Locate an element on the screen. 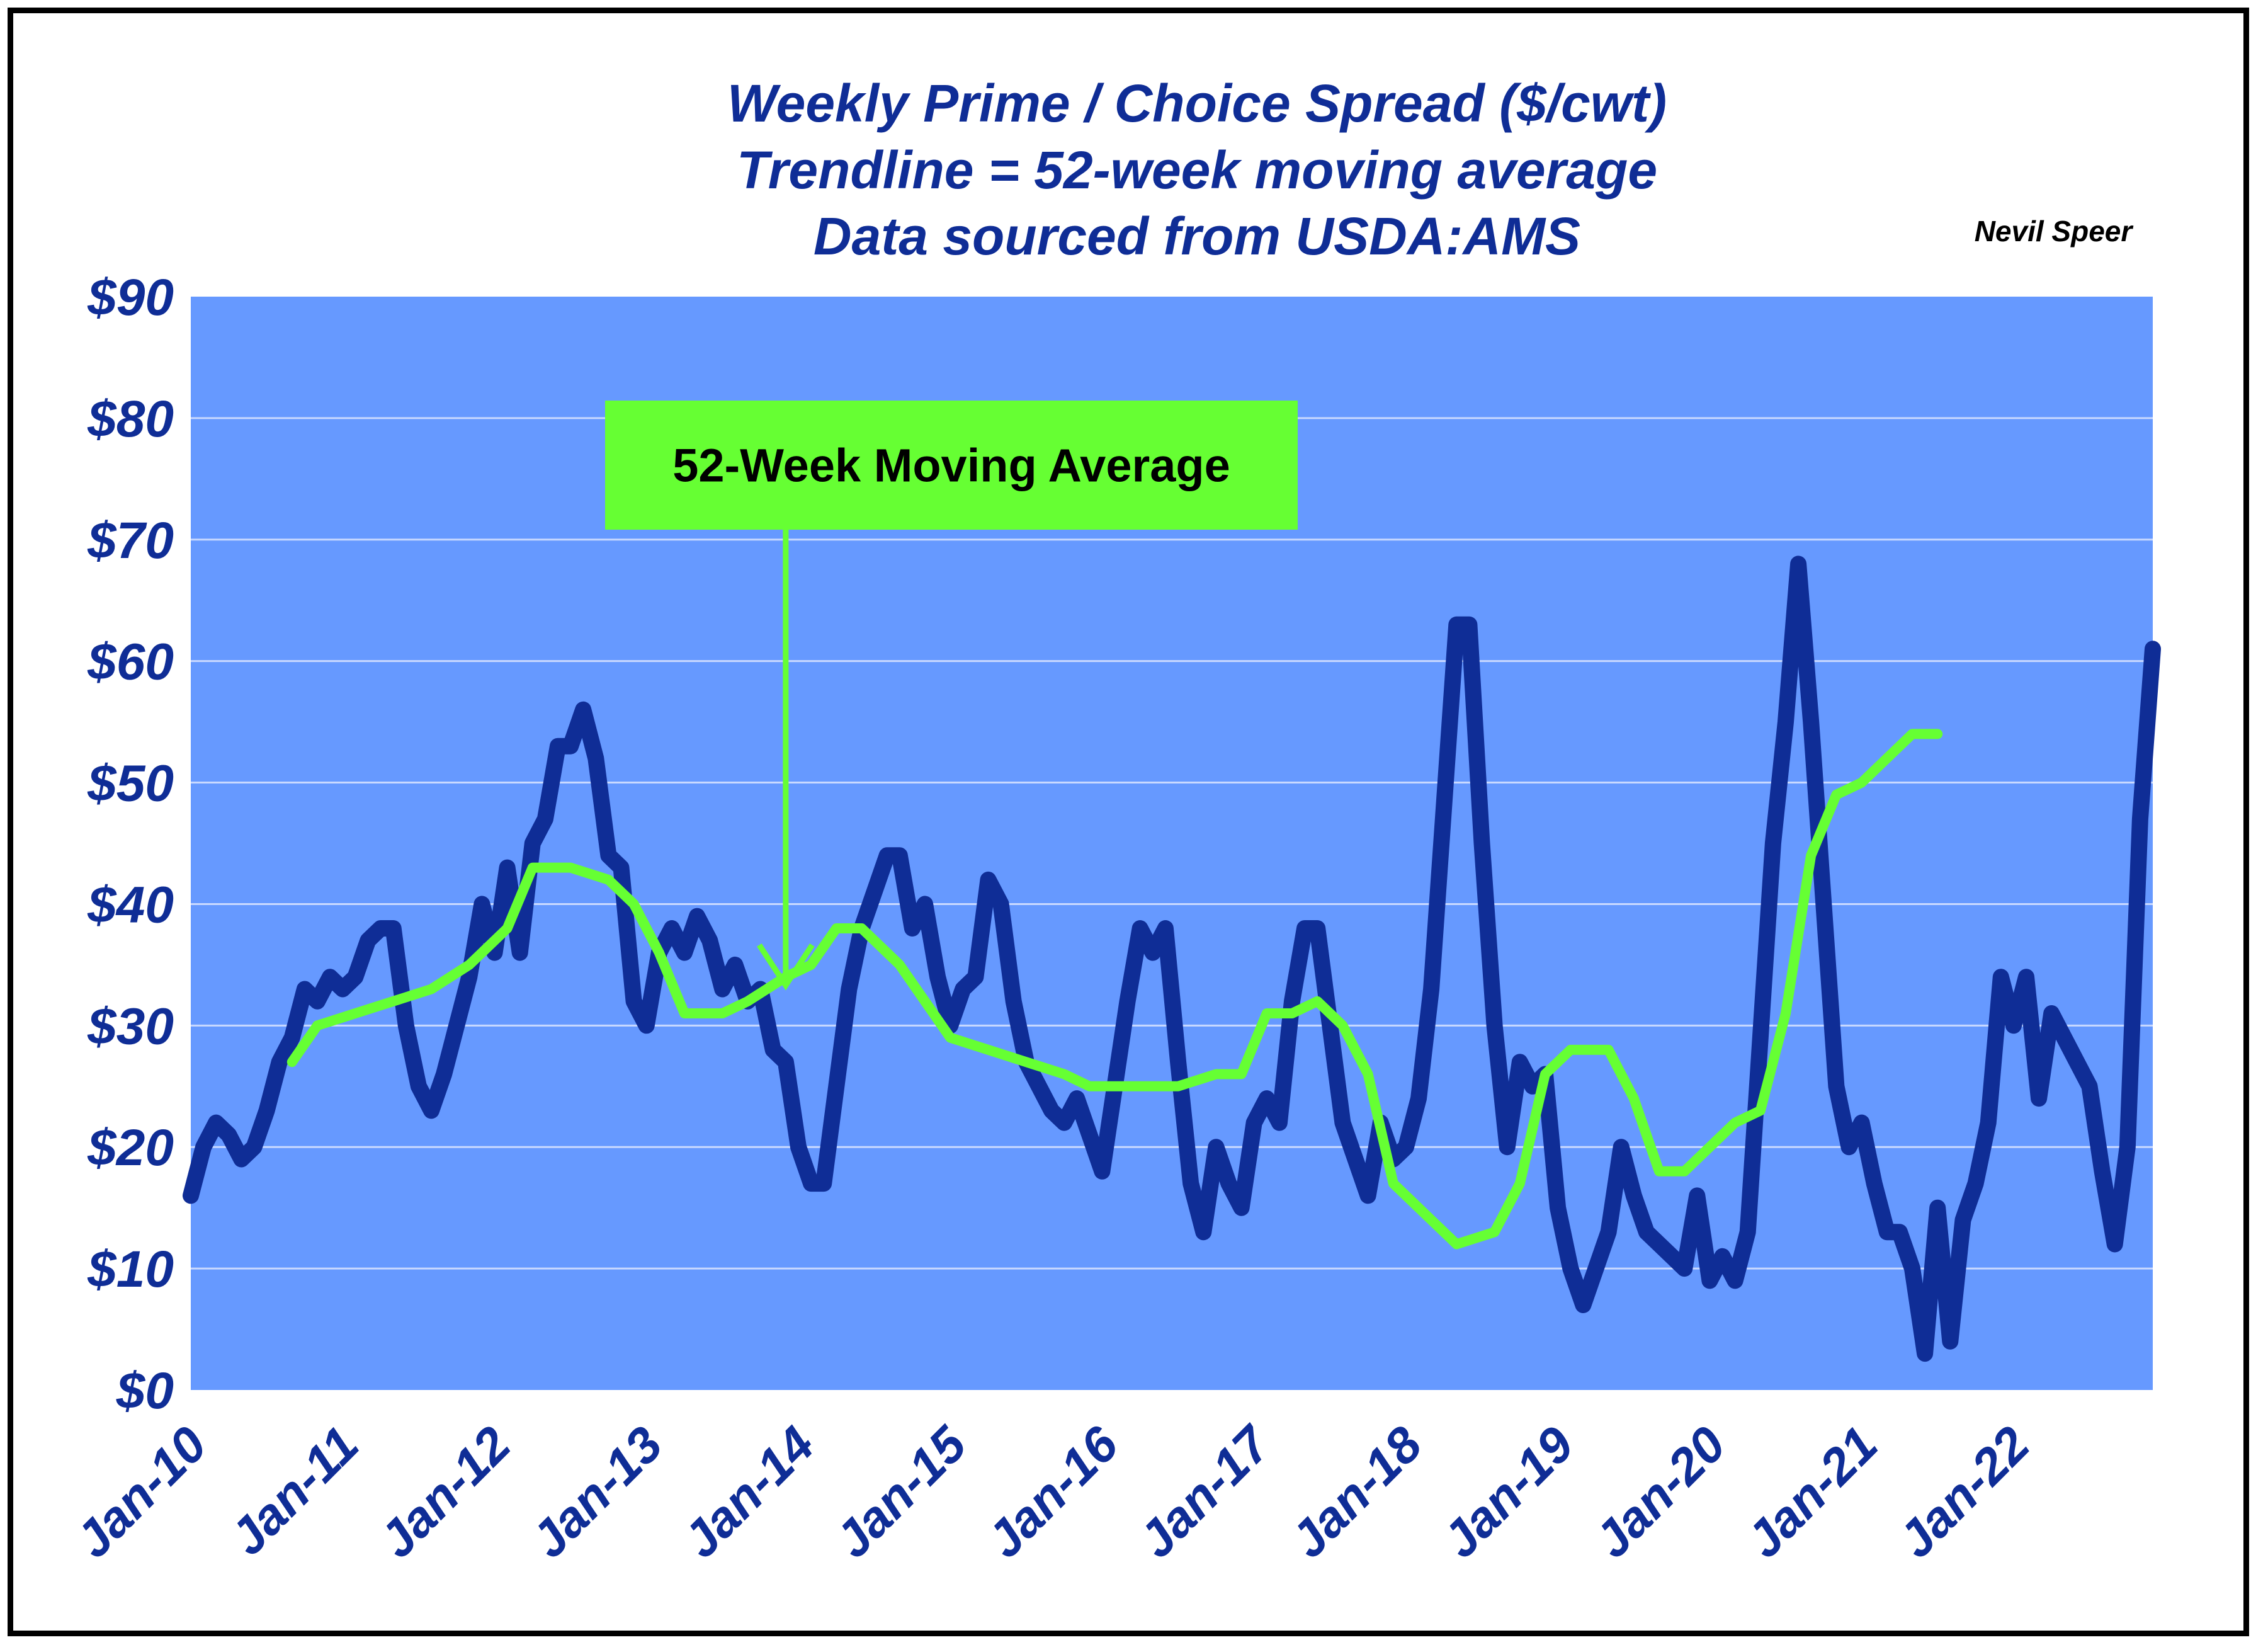 Image resolution: width=2268 pixels, height=1652 pixels. x-tick-label: Jan-13 is located at coordinates (597, 1492).